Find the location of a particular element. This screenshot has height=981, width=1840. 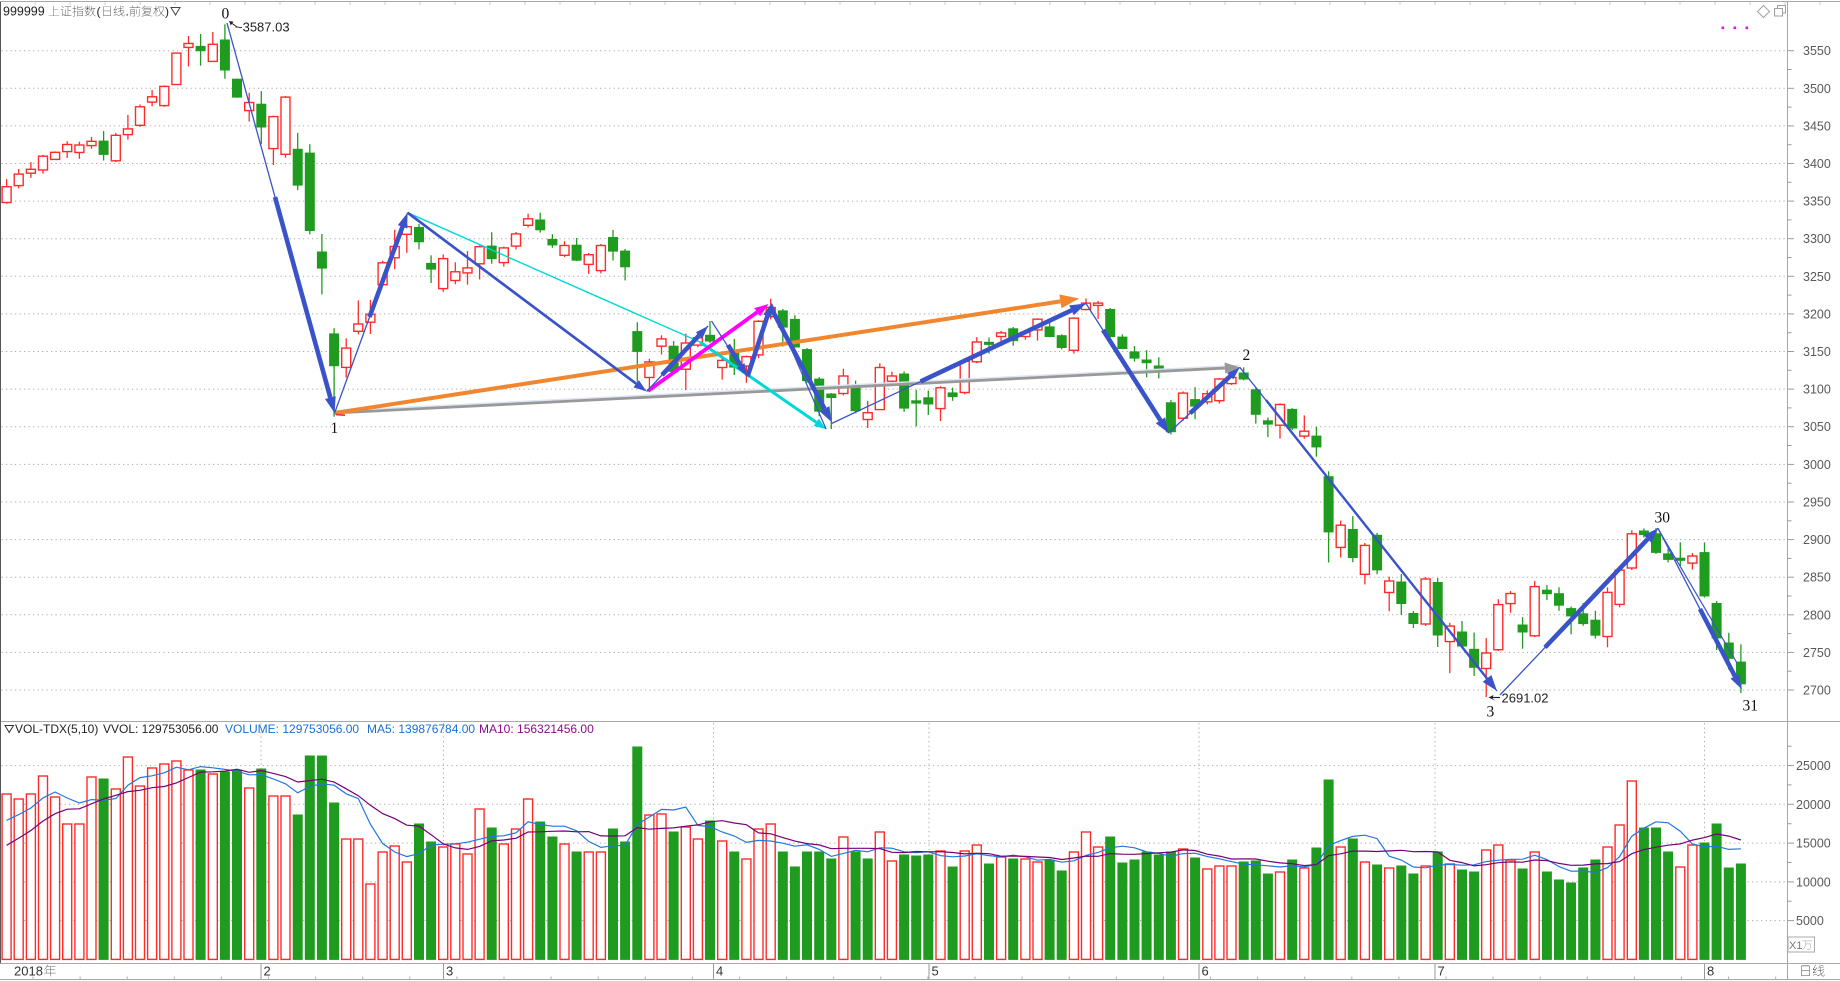

svg-text: 3250 is located at coordinates (1817, 277).